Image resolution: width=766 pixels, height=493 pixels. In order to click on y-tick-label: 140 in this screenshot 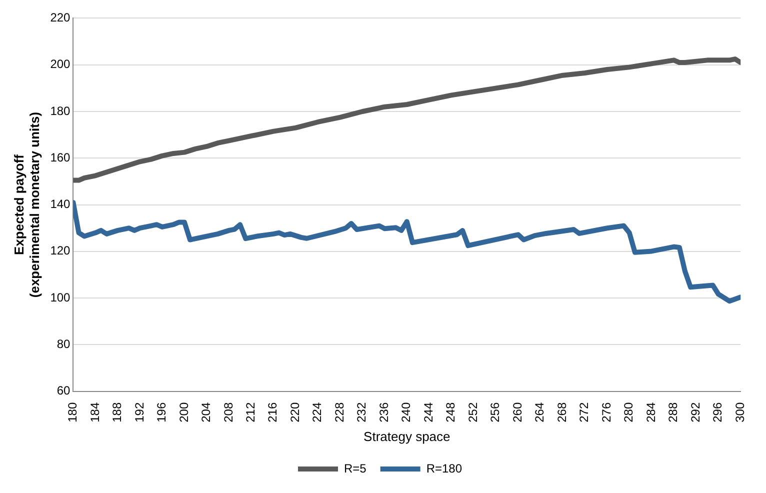, I will do `click(60, 204)`.